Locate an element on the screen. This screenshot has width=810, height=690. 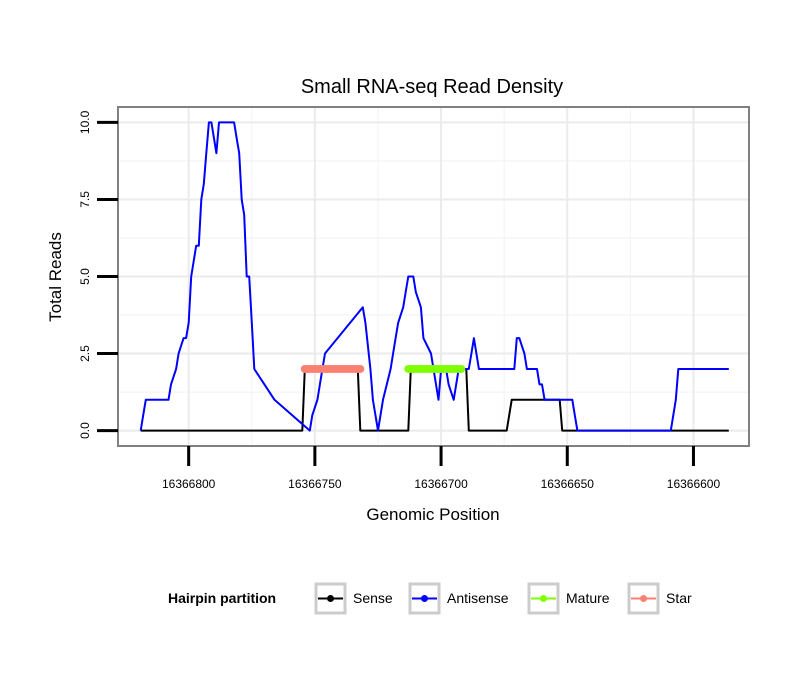
y-axis: 0.0 2.5 5.0 7.5 10.0 is located at coordinates (98, 274).